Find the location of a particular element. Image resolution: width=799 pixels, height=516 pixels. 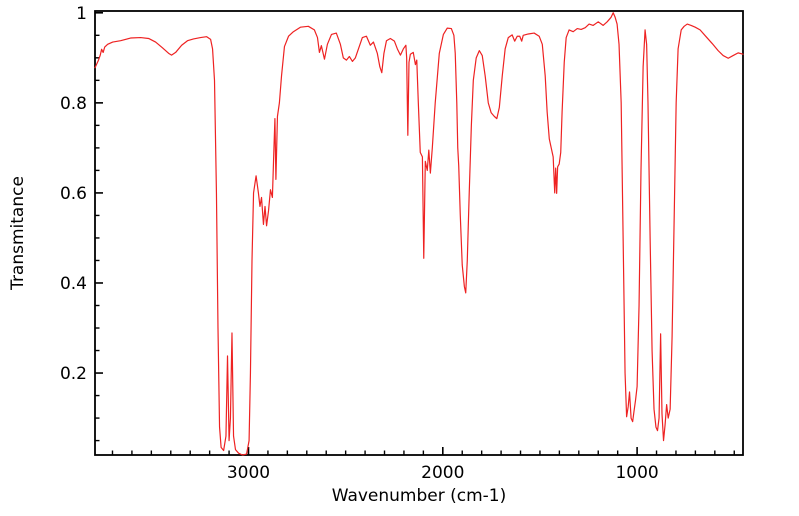

y-tick-label: 1 is located at coordinates (81, 14).